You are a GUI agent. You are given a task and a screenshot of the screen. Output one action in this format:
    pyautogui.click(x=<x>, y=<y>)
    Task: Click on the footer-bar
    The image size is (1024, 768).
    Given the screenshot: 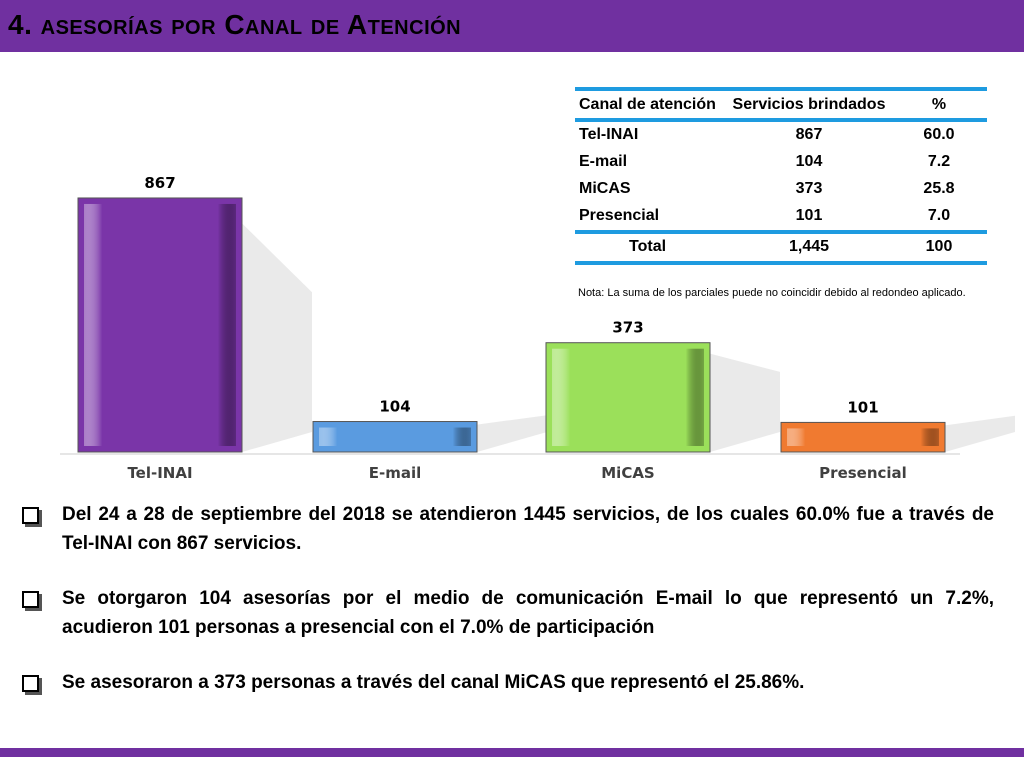 What is the action you would take?
    pyautogui.click(x=512, y=752)
    